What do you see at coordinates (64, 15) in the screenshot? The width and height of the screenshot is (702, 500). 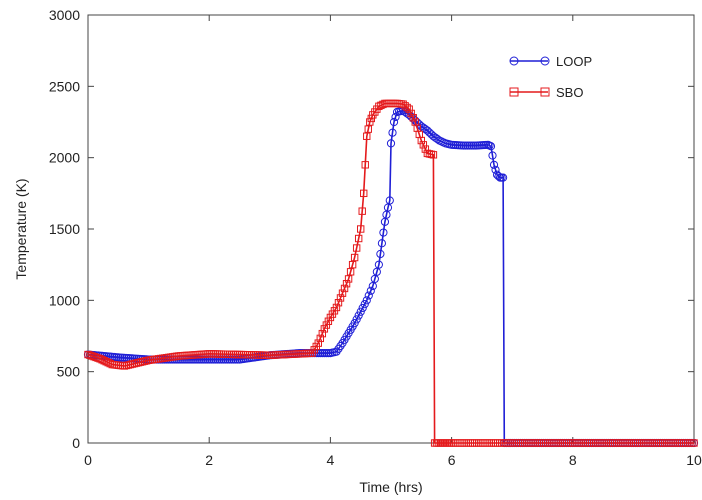 I see `y-tick-label: 3000` at bounding box center [64, 15].